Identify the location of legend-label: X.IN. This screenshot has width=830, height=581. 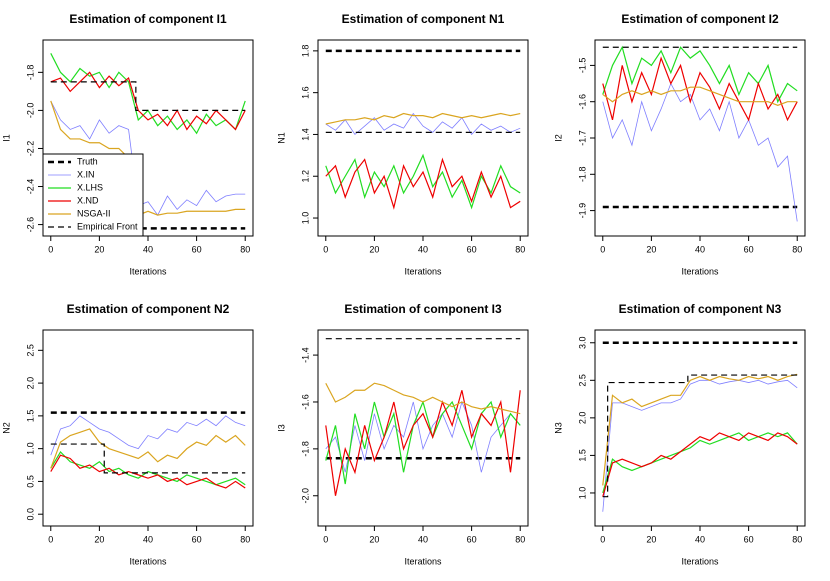
(86, 174).